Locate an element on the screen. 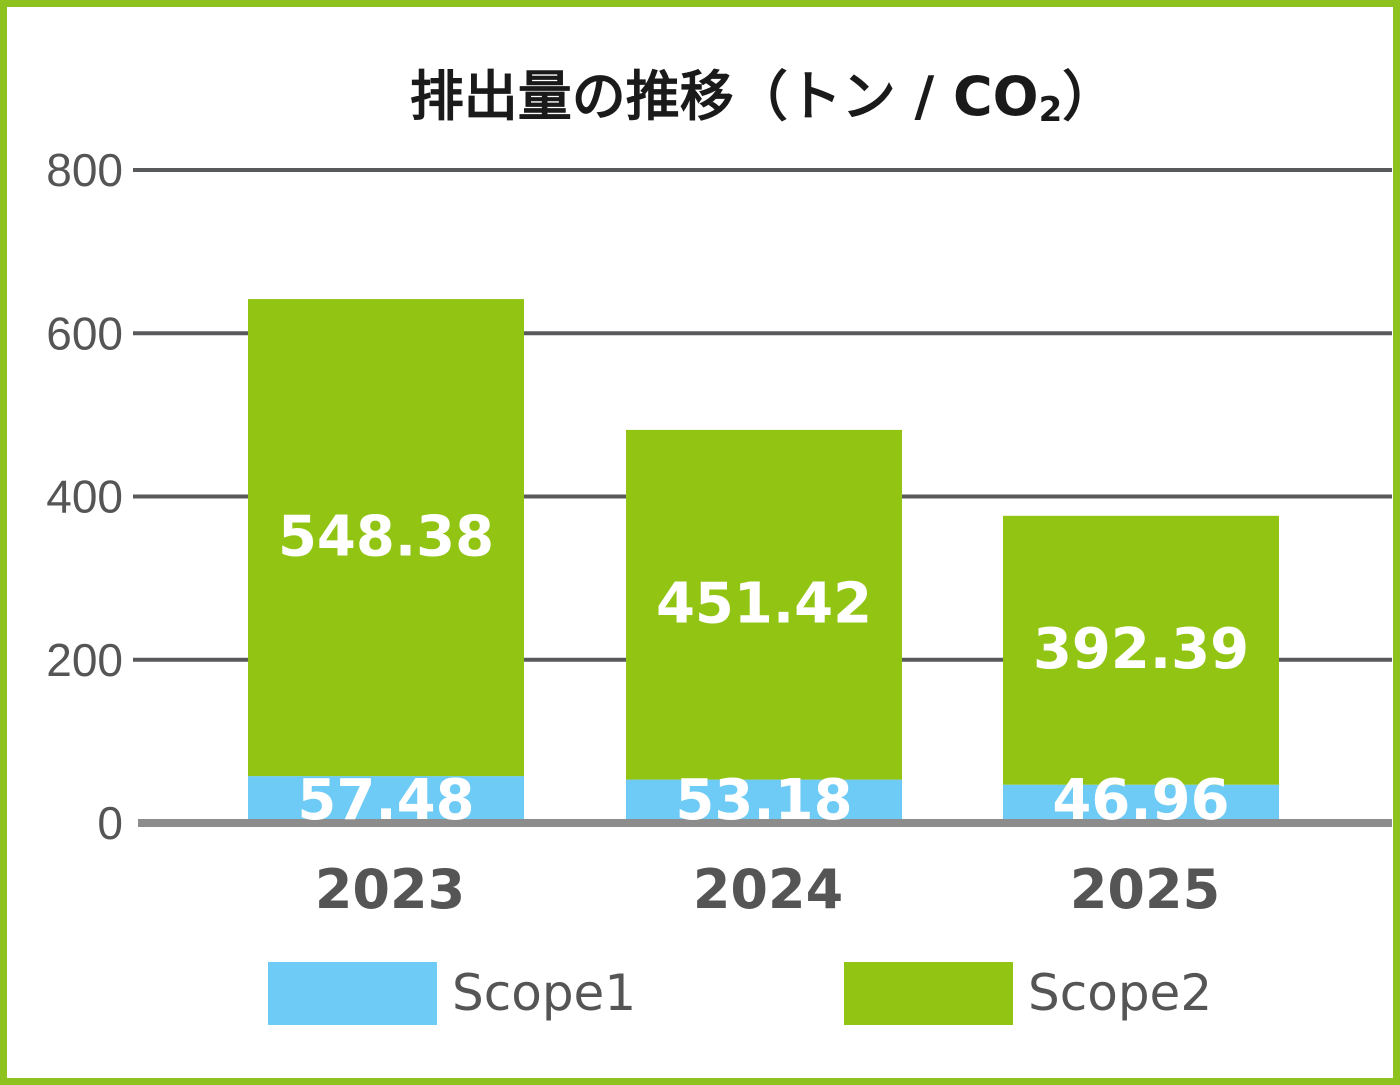 The height and width of the screenshot is (1085, 1400). chart-title-close: ） is located at coordinates (1089, 96).